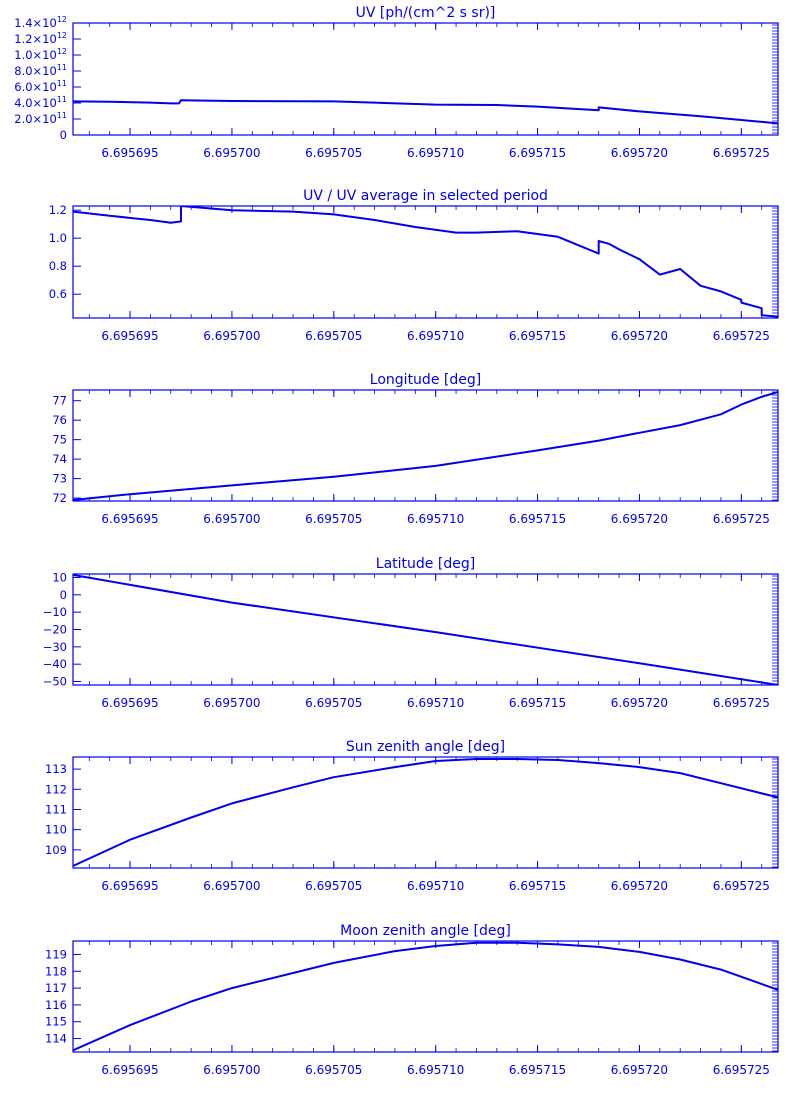 This screenshot has width=800, height=1104. Describe the element at coordinates (639, 336) in the screenshot. I see `panel-2-x-tick-label: 6.695720` at that location.